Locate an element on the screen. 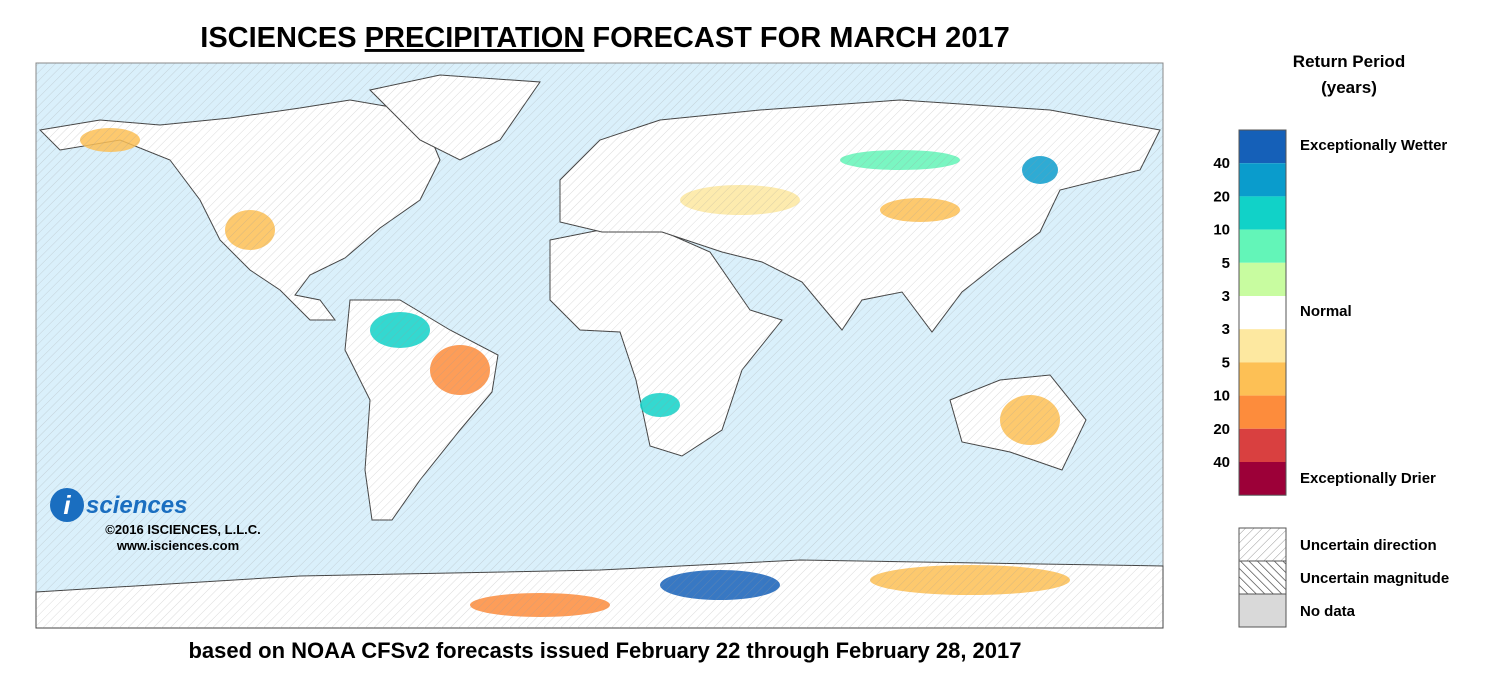  legend-unit: (years) is located at coordinates (1349, 87).